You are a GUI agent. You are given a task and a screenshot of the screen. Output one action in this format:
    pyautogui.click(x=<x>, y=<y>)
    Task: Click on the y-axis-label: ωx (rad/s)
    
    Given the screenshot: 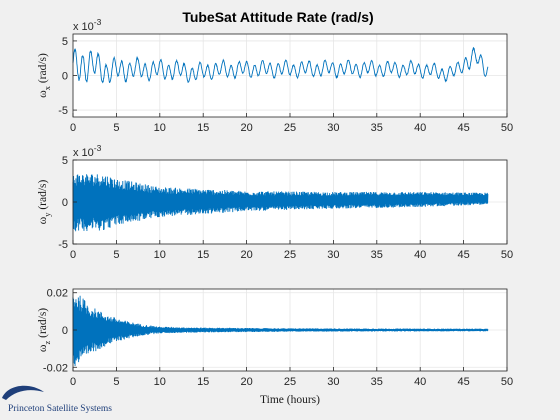 What is the action you would take?
    pyautogui.click(x=44, y=75)
    